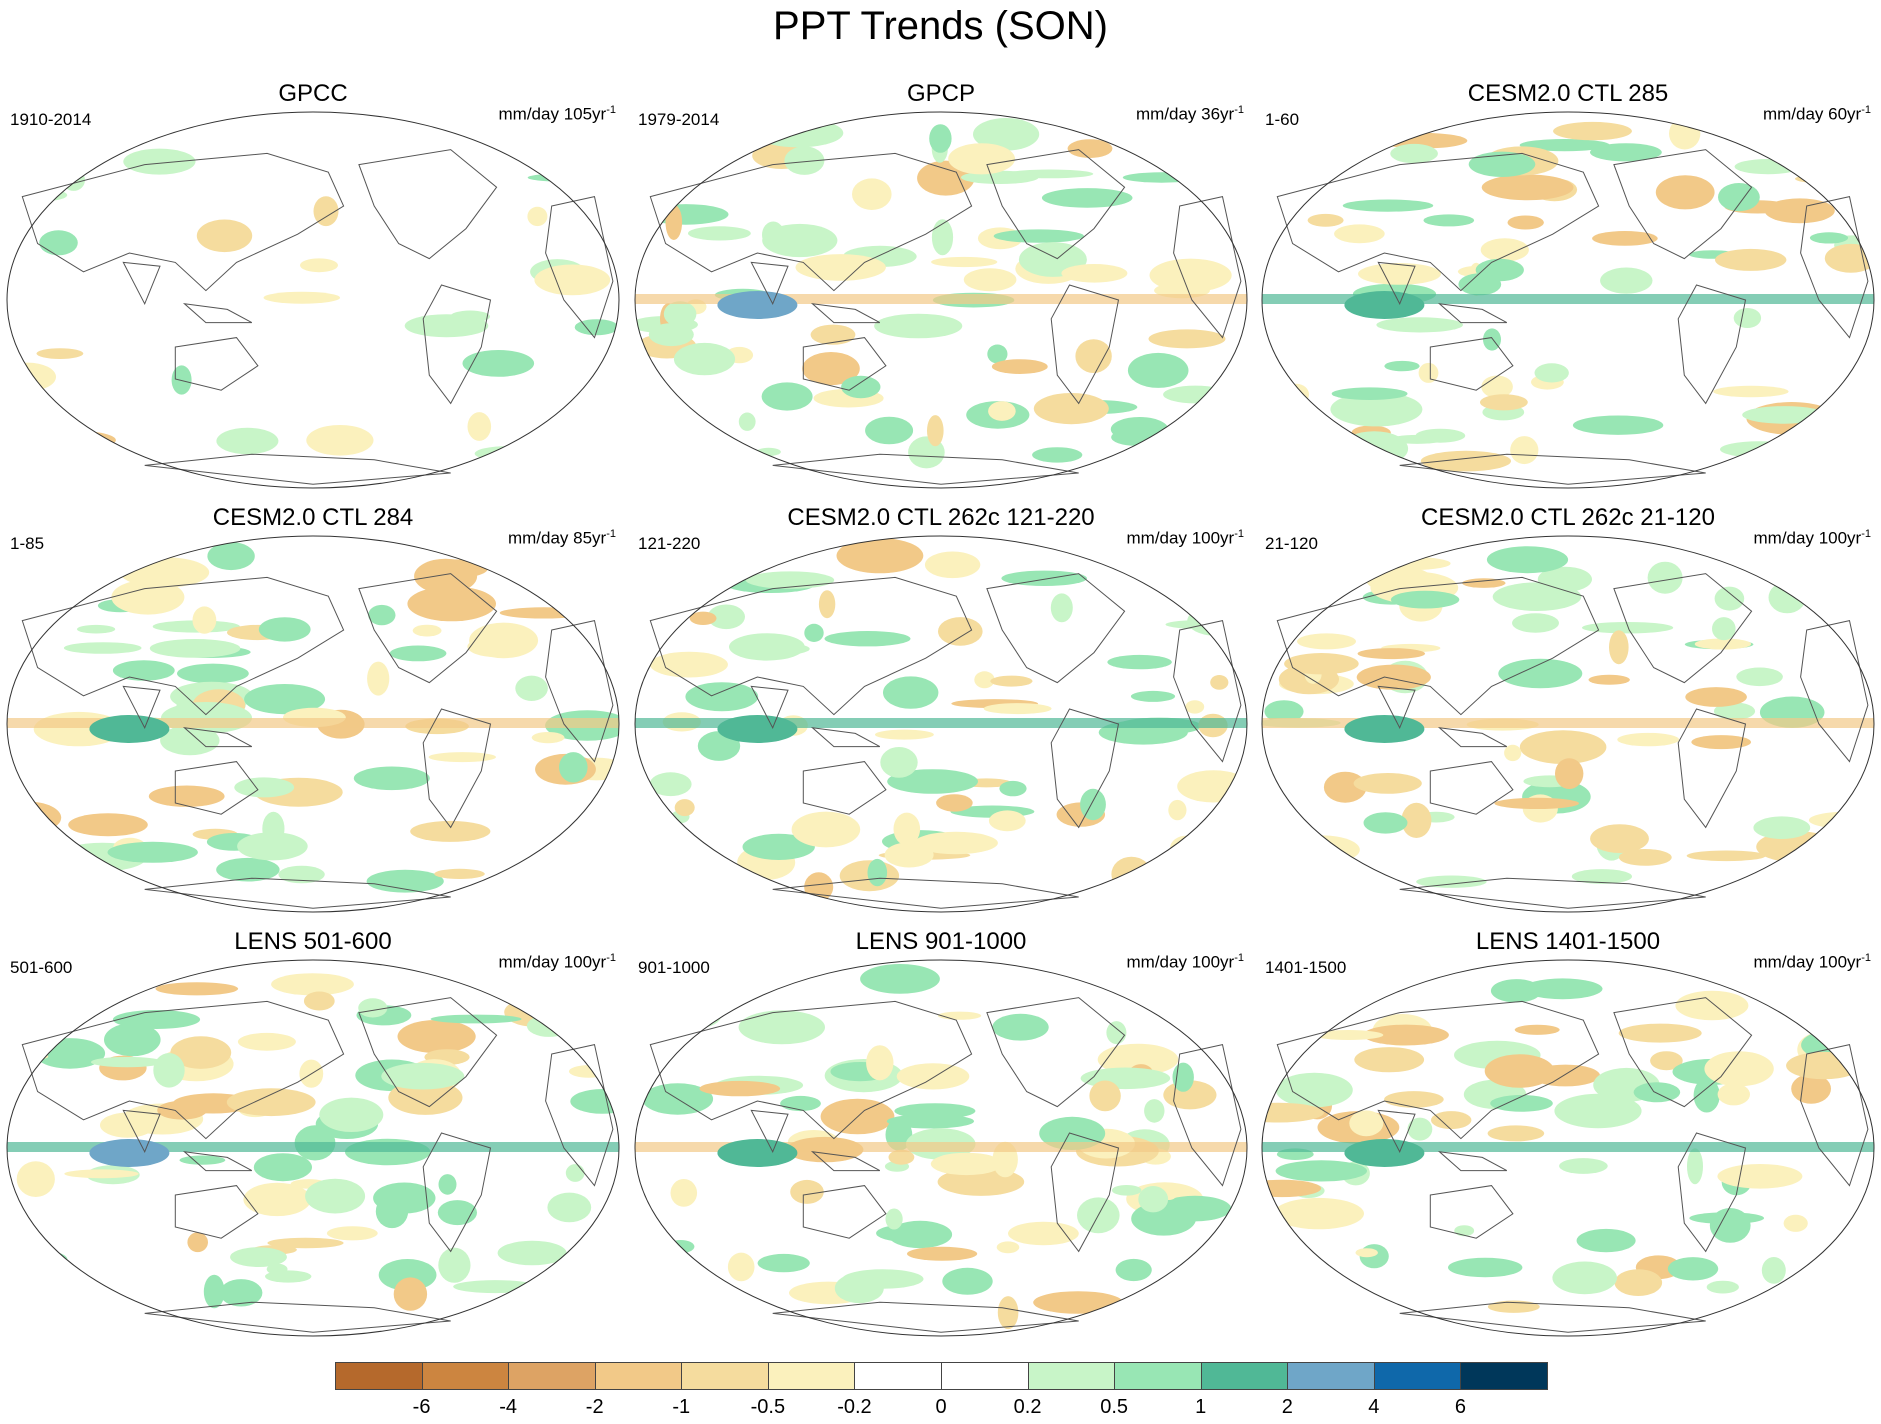 The height and width of the screenshot is (1424, 1881). I want to click on units-label: mm/day 85yr-1, so click(561, 538).